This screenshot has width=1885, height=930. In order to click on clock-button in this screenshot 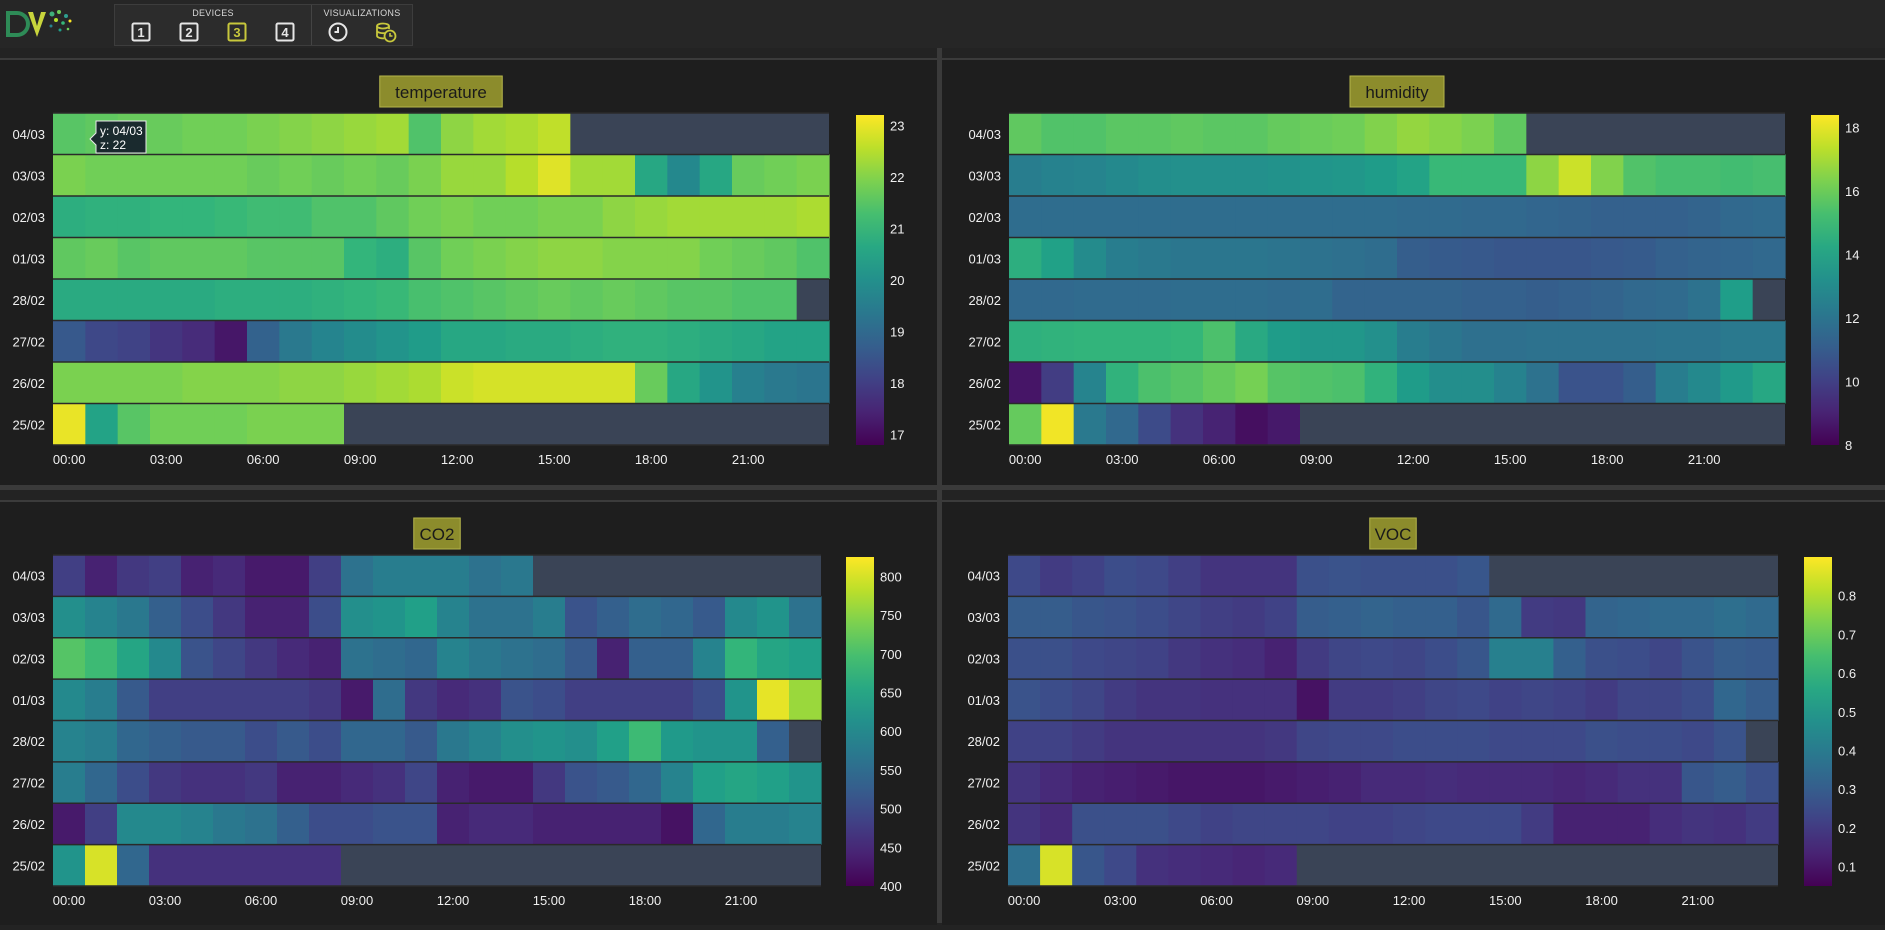, I will do `click(338, 32)`.